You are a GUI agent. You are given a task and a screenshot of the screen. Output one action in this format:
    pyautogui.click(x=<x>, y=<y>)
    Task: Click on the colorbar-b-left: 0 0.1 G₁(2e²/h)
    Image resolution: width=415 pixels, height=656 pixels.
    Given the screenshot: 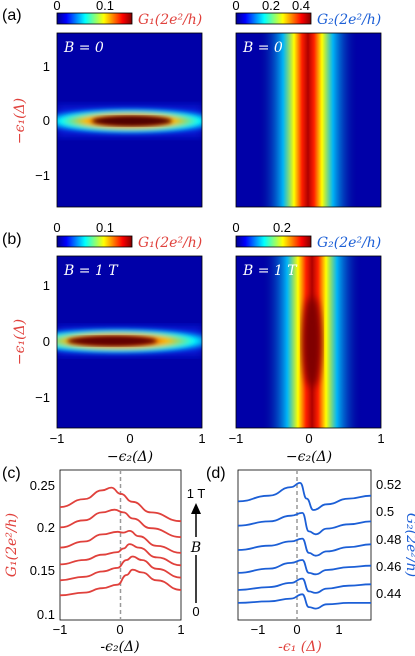 What is the action you would take?
    pyautogui.click(x=127, y=235)
    